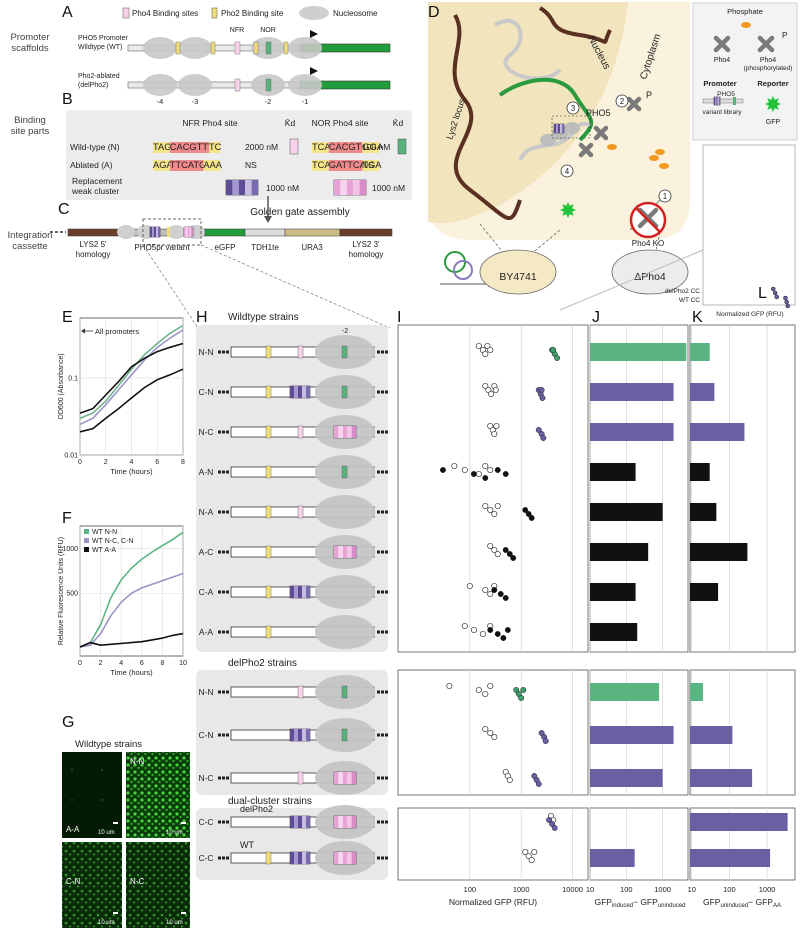  What do you see at coordinates (117, 331) in the screenshot?
I see `annotation: All promoters` at bounding box center [117, 331].